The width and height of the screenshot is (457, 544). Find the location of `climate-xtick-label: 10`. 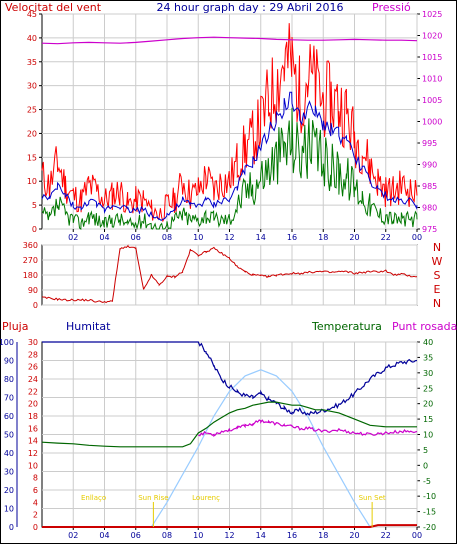

climate-xtick-label: 10 is located at coordinates (198, 535).